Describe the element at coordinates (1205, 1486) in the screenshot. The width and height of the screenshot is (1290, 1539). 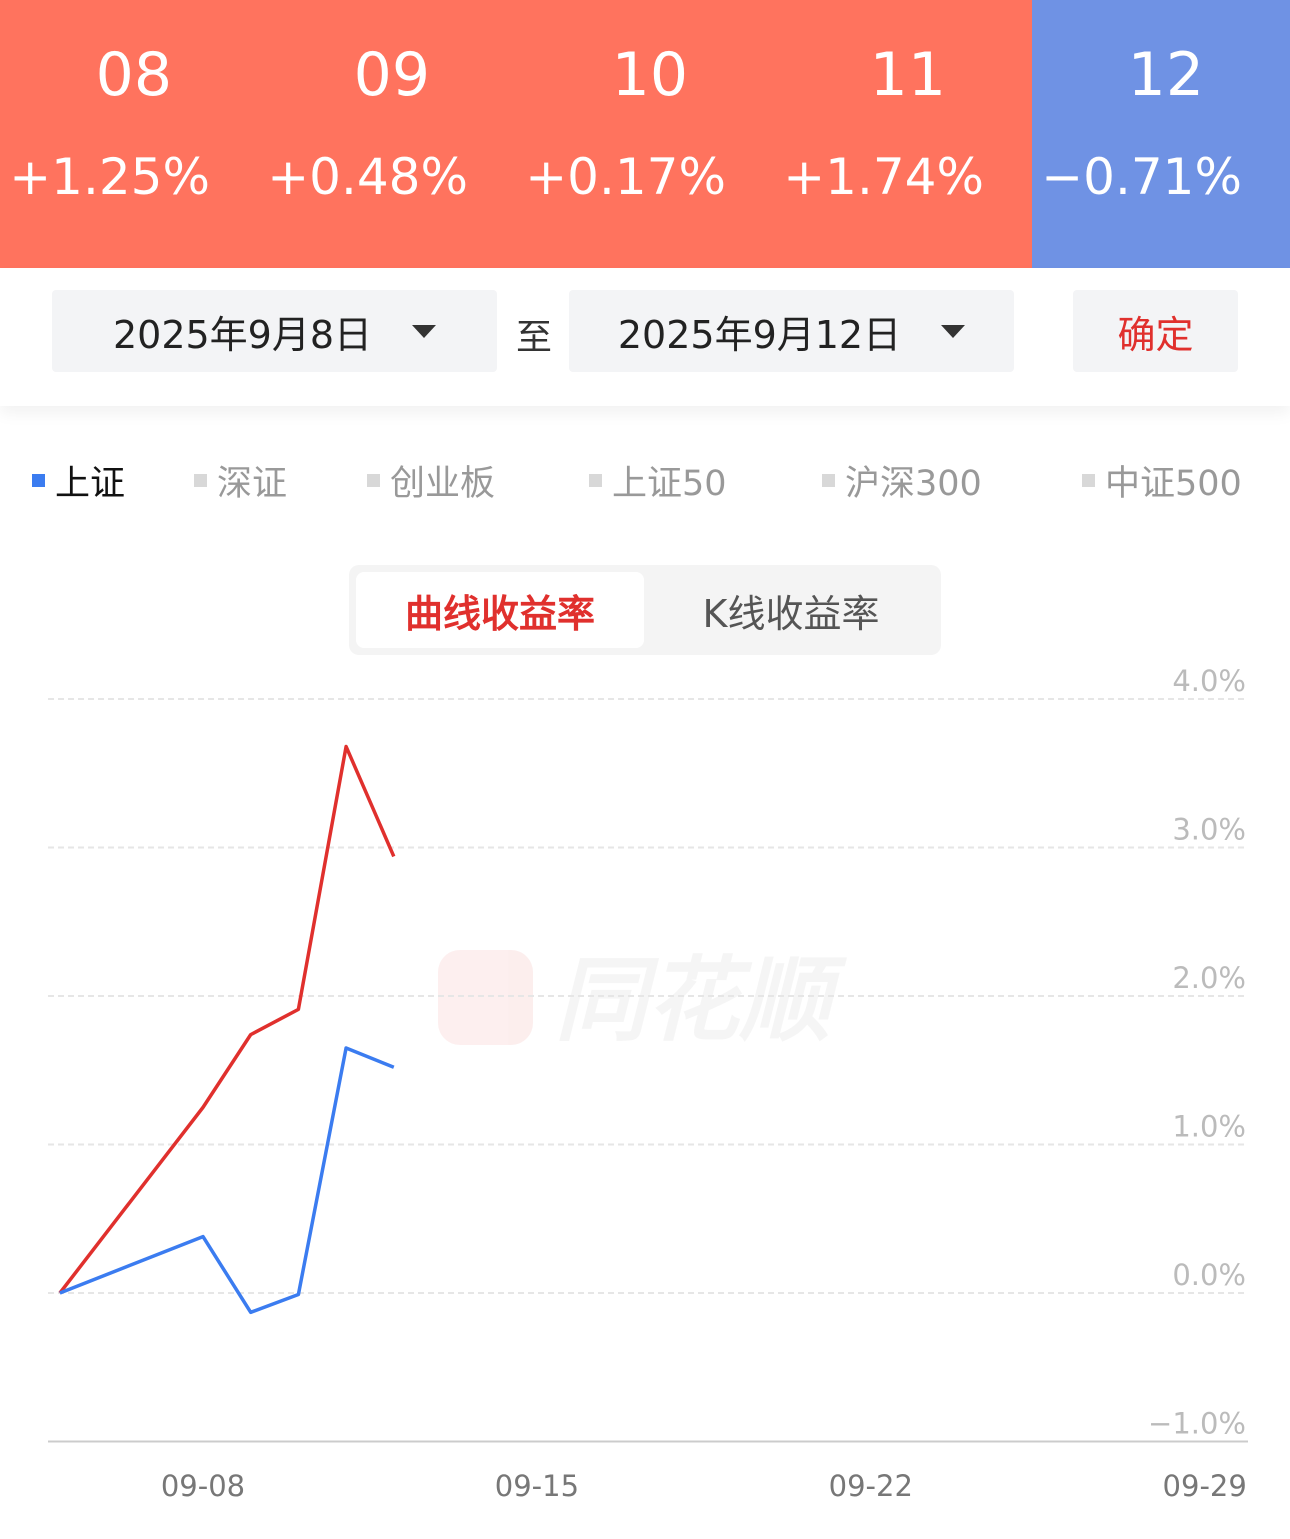
I see `x-tick-label: 09-29` at that location.